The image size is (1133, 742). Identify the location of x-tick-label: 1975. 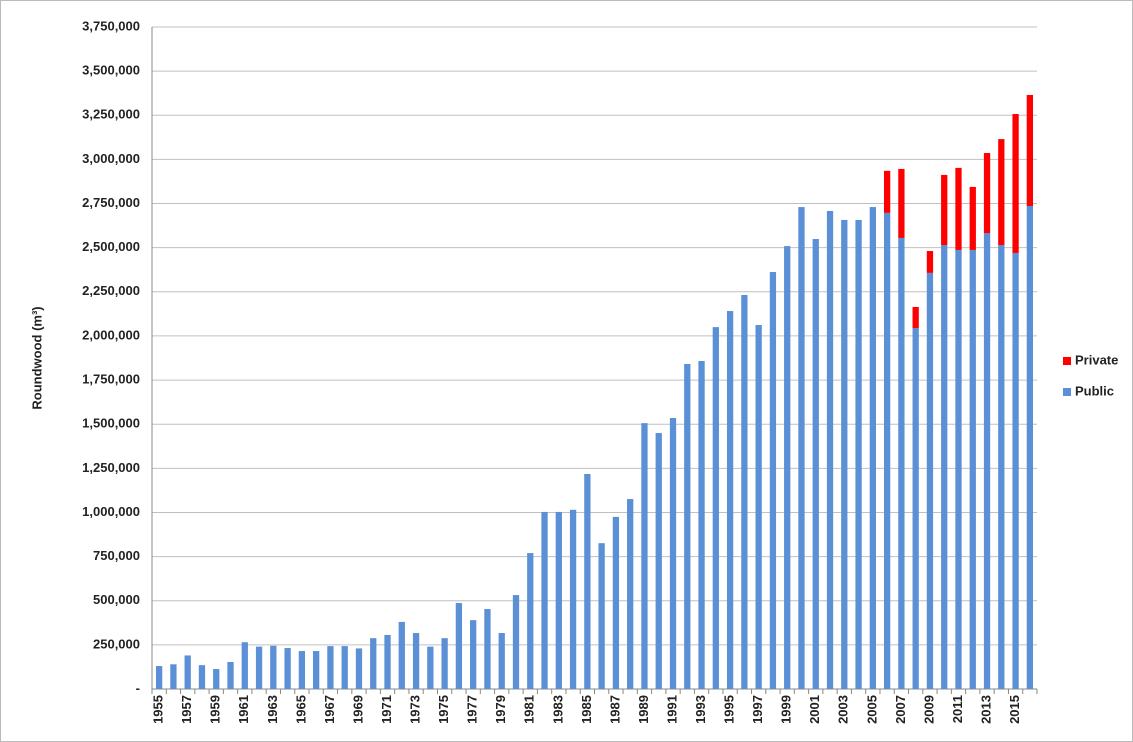
(443, 709).